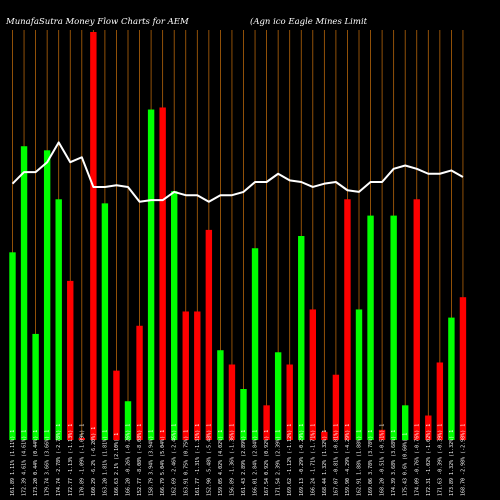 The height and width of the screenshot is (500, 500). Describe the element at coordinates (336, 460) in the screenshot. I see `x-tick-label: 167.07 -0.81% (-0.81%) 1` at that location.